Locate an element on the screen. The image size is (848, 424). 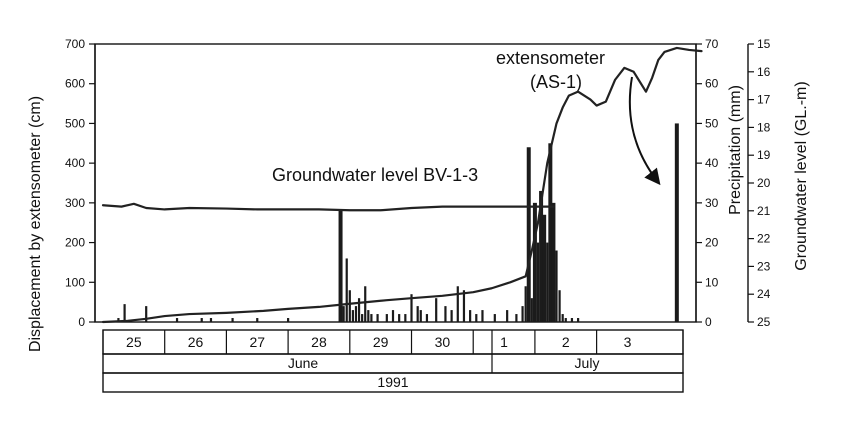
day-cells: 25 26 27 28 29 30 1 2 3 is located at coordinates (393, 342).